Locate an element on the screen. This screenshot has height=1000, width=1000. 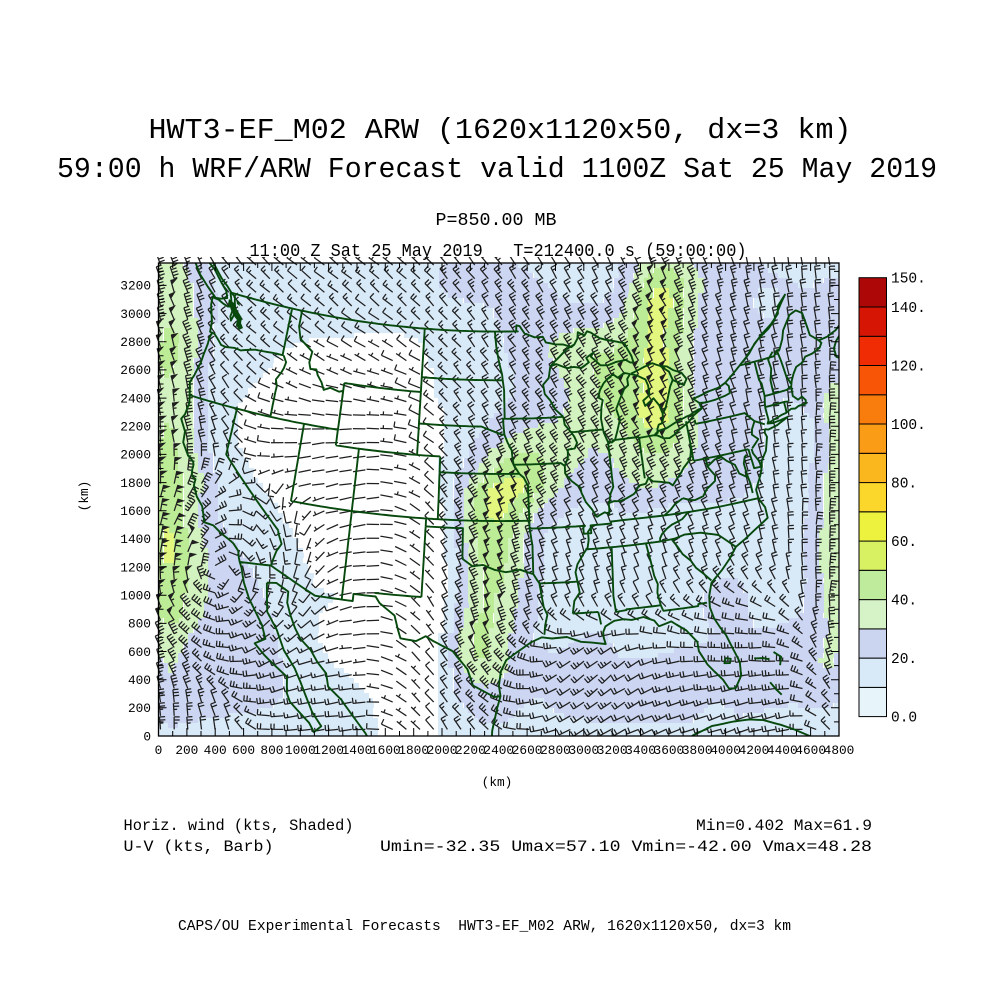
svg-text: 3400 is located at coordinates (640, 750).